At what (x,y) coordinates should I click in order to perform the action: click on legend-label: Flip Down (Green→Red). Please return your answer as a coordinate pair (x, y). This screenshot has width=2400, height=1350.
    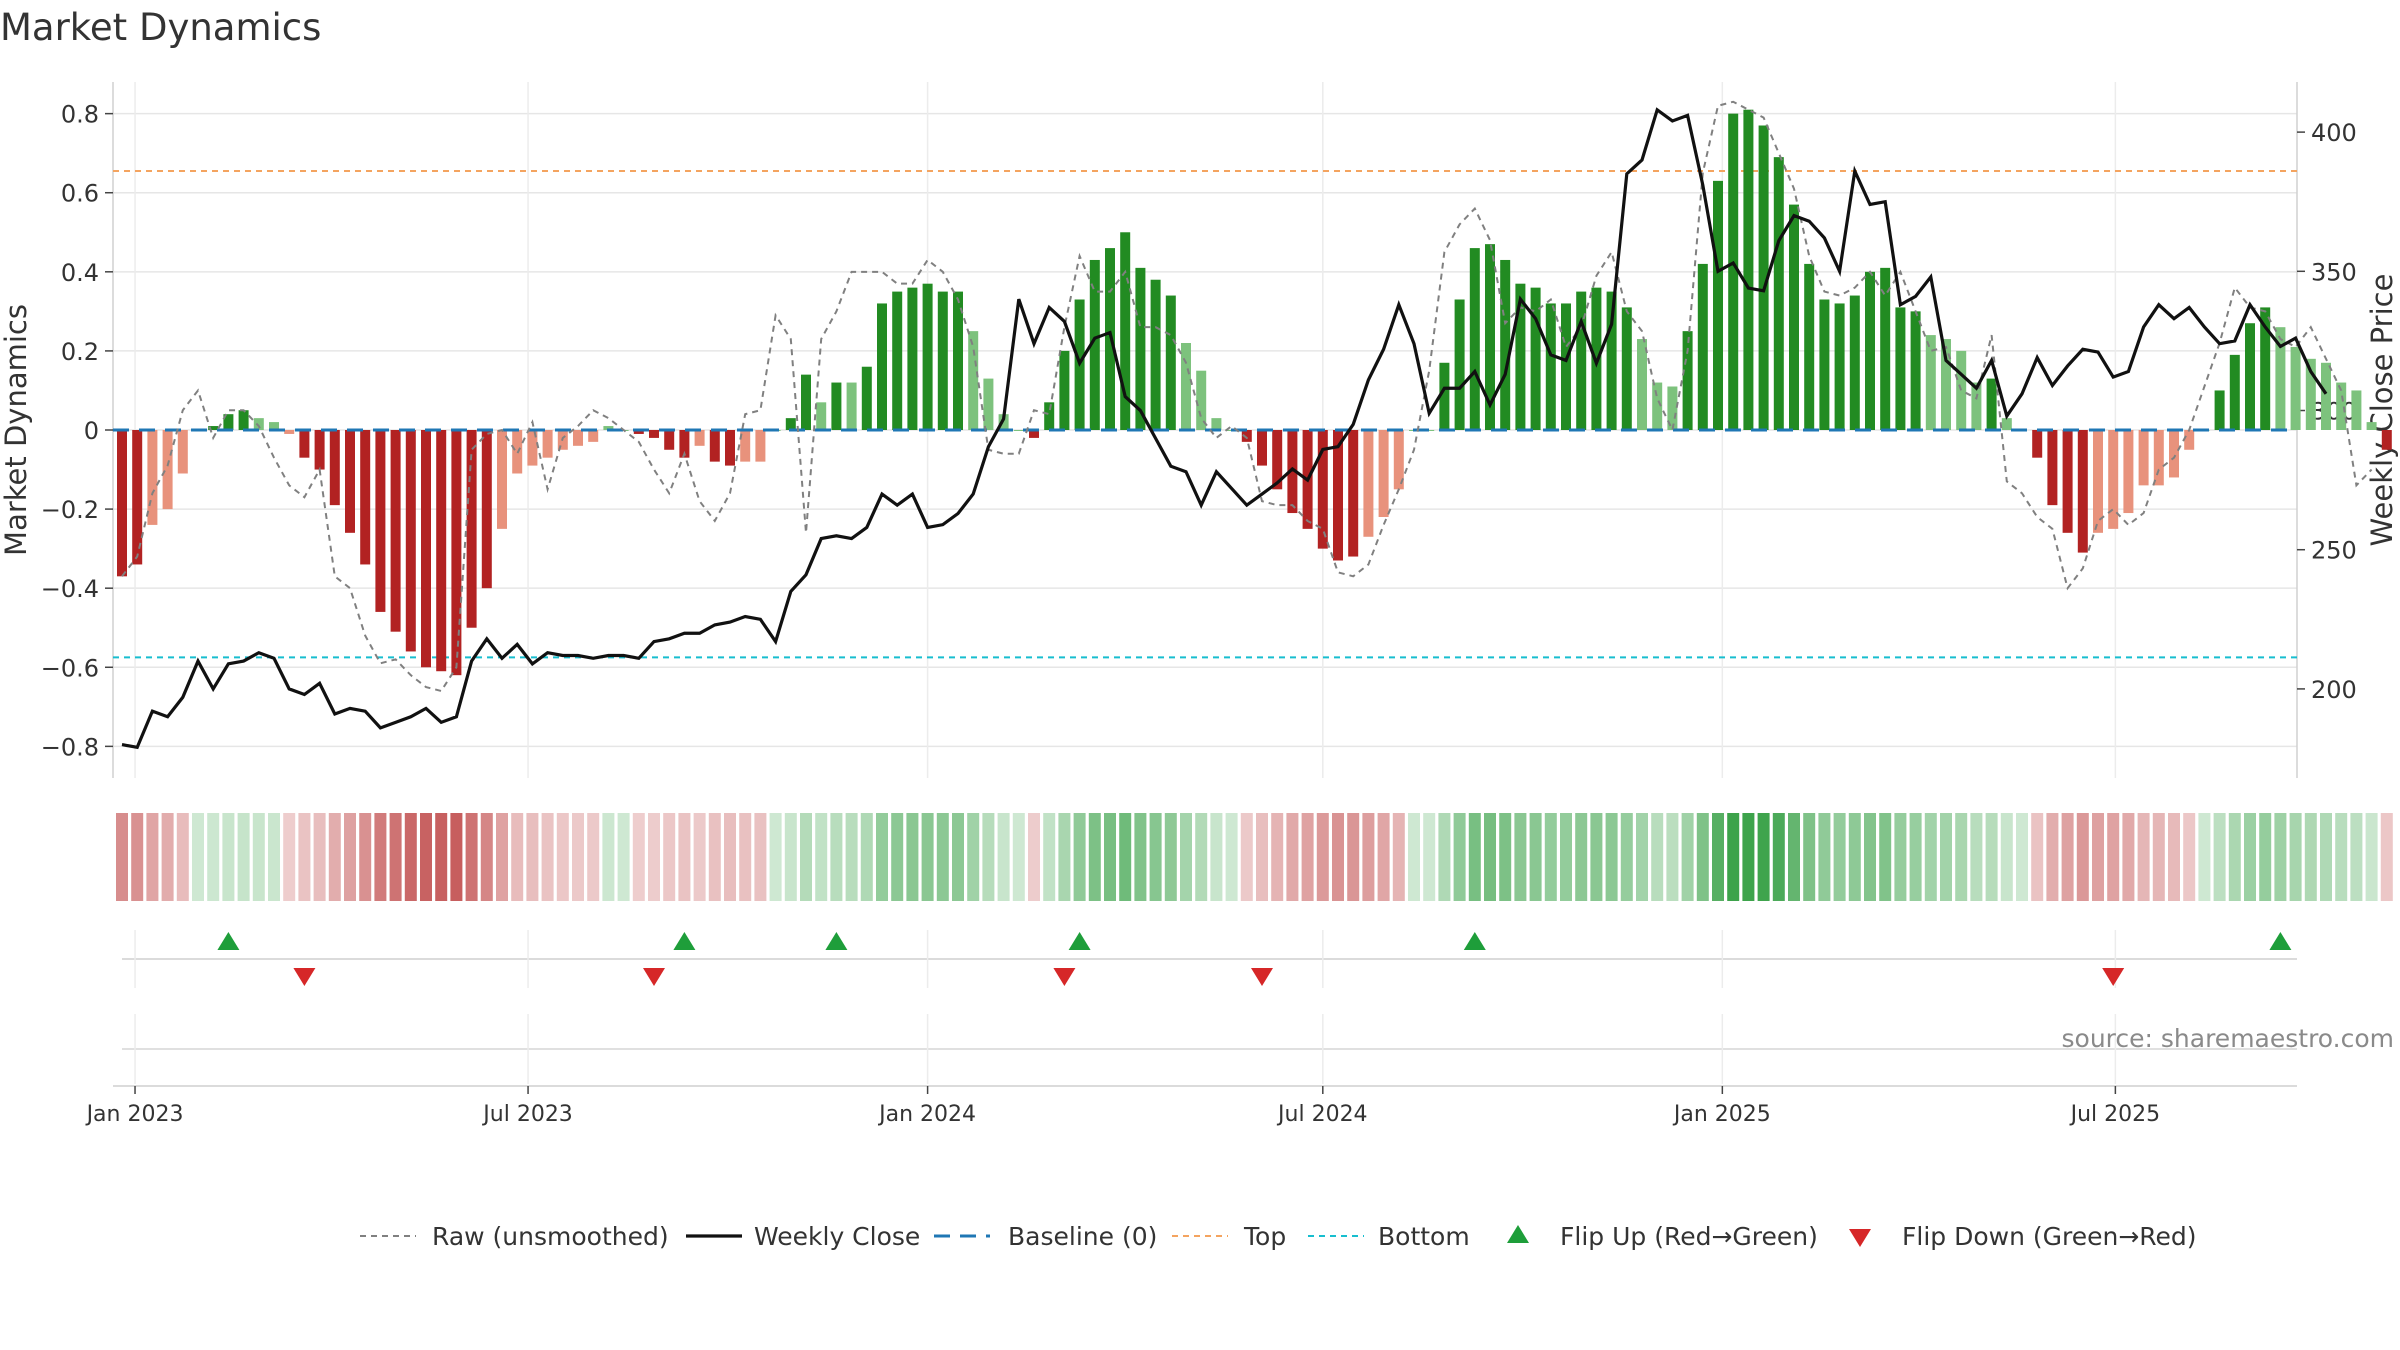
    Looking at the image, I should click on (2049, 1236).